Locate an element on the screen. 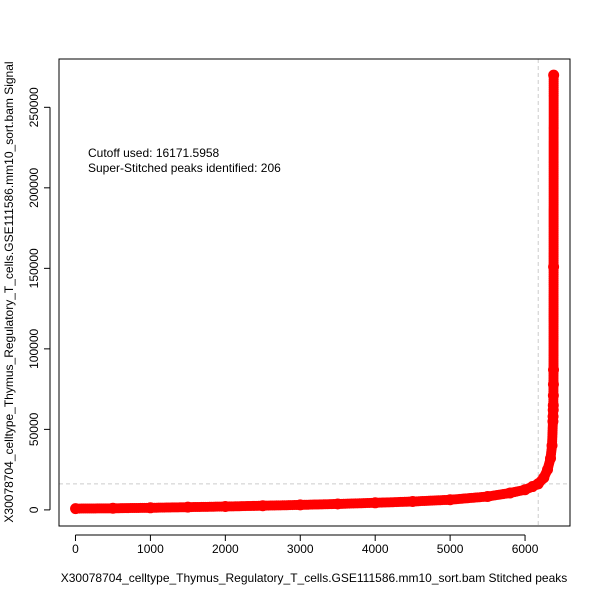 This screenshot has height=600, width=600. y-axis: 0 50000 100000 150000 200000 250000 is located at coordinates (39, 300).